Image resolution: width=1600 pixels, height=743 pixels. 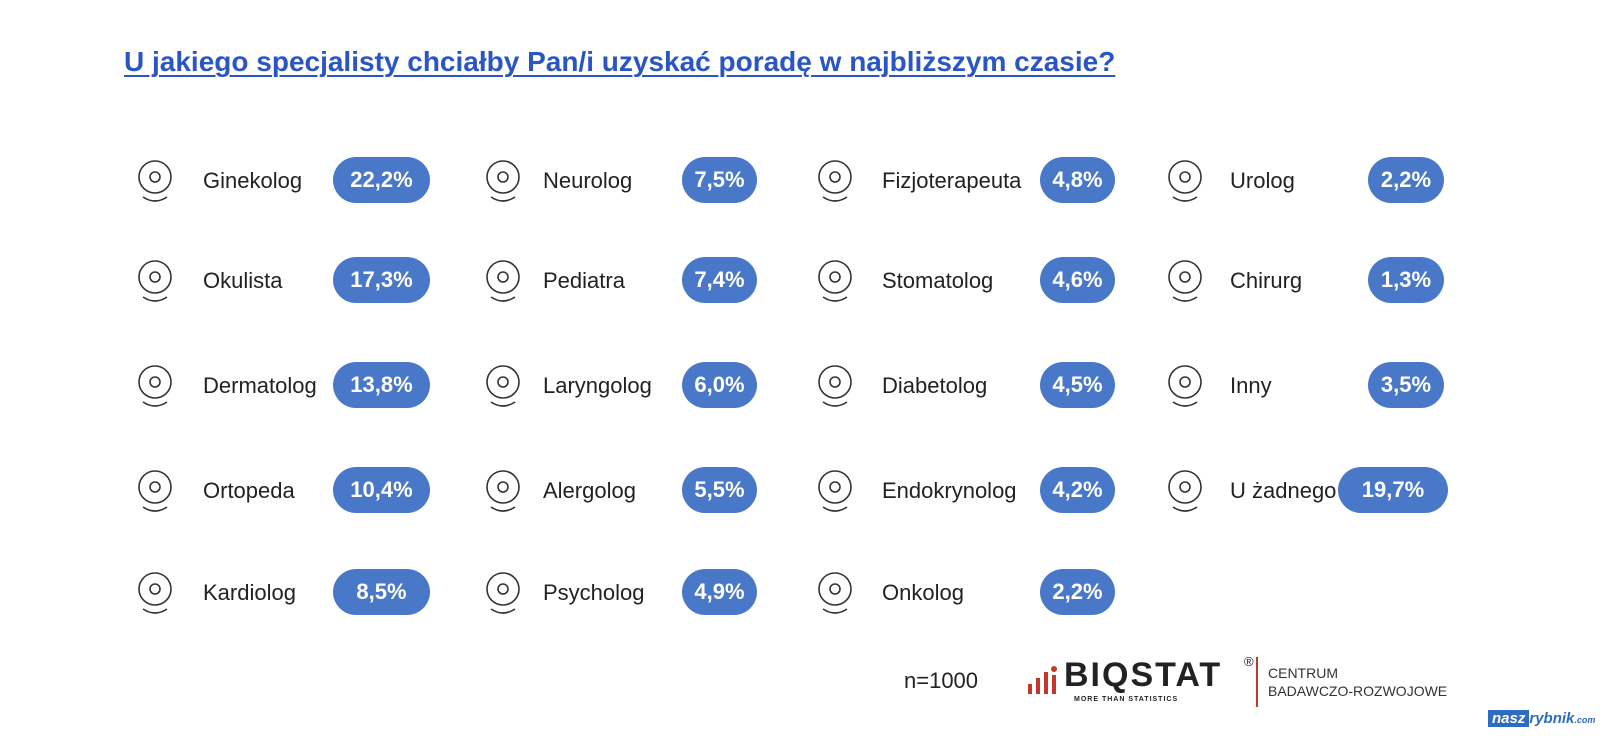 I want to click on category-label: Ortopeda, so click(x=249, y=490).